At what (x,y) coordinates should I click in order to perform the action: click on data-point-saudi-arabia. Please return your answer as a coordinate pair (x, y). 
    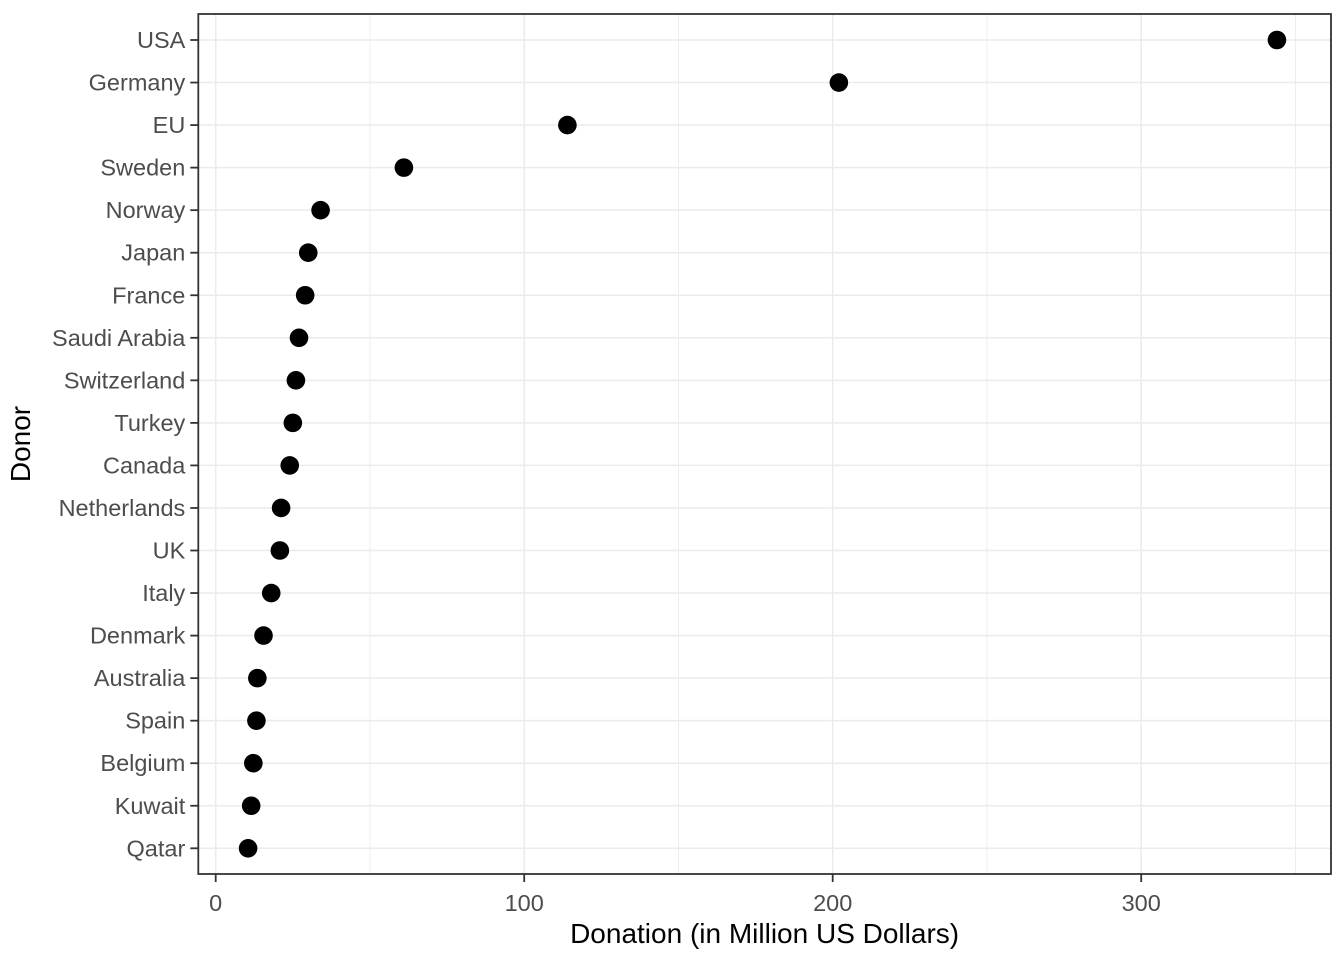
    Looking at the image, I should click on (299, 338).